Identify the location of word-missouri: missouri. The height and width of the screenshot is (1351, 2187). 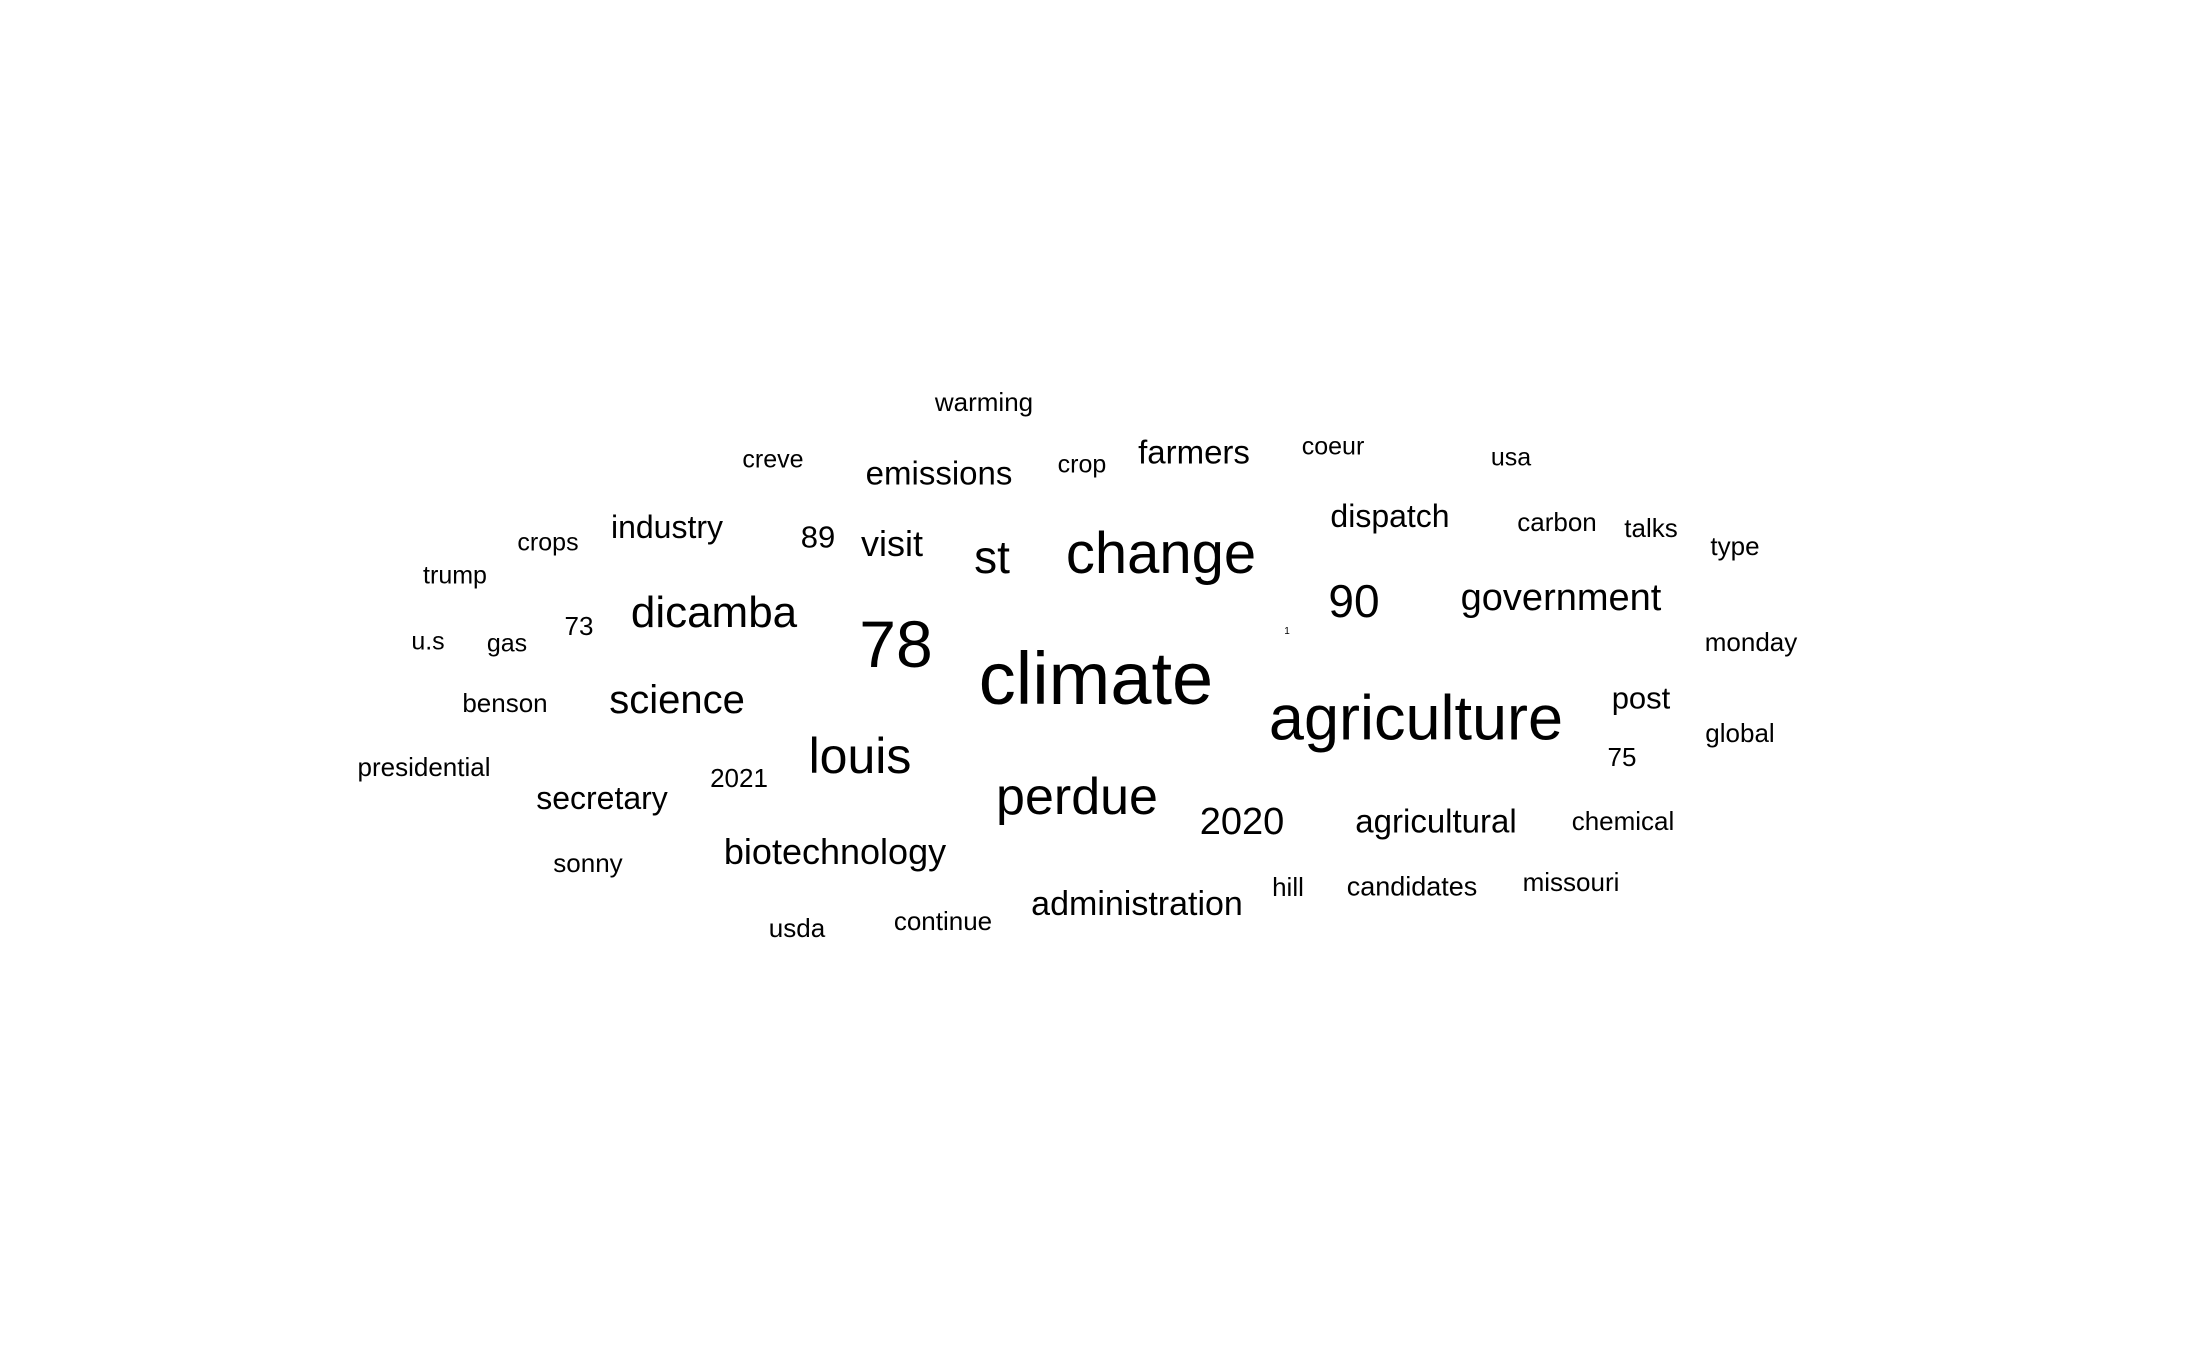
(1571, 882).